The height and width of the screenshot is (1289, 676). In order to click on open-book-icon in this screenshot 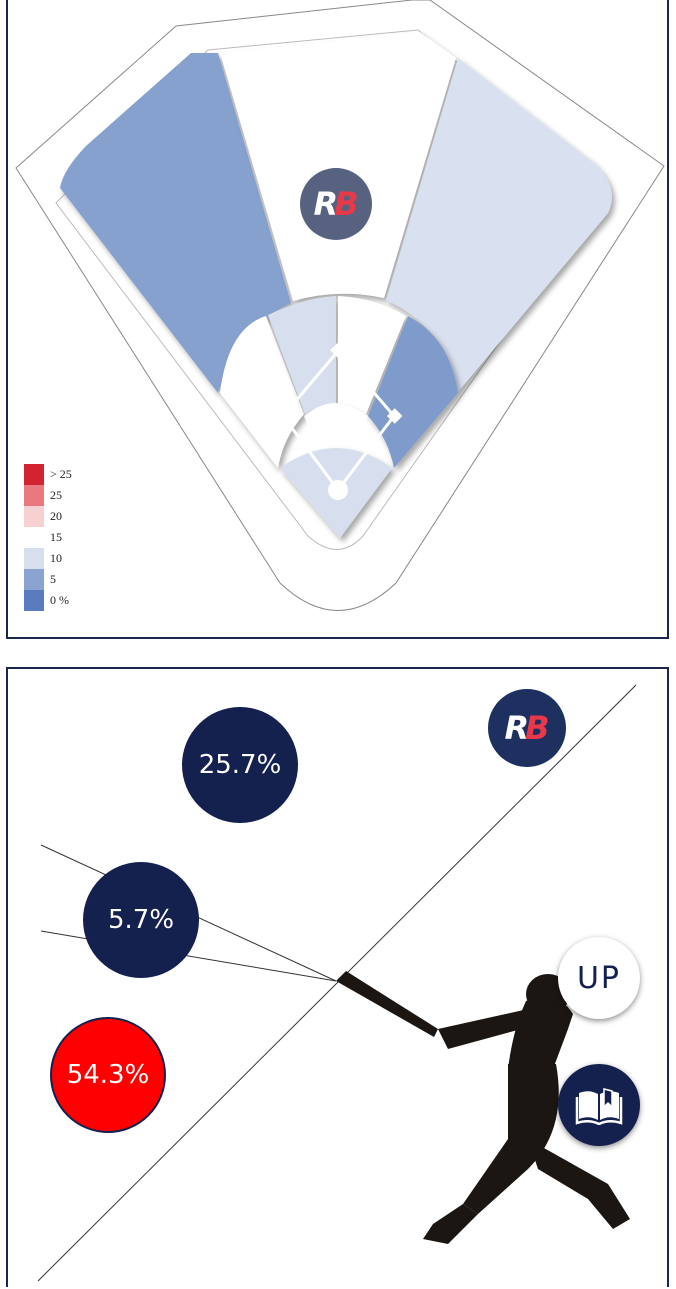, I will do `click(599, 1106)`.